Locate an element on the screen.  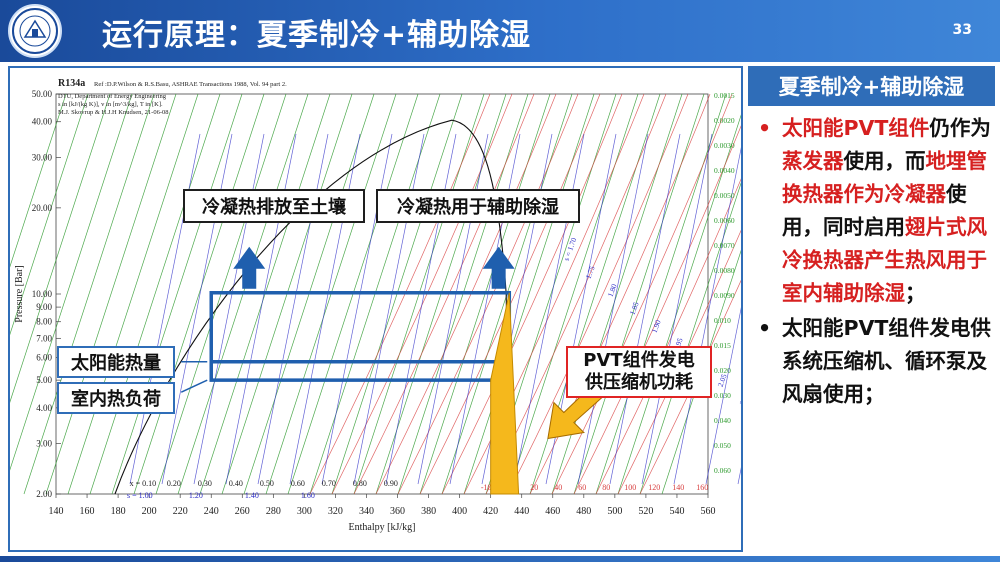
b1-part4: 使用，而 is located at coordinates (884, 161).